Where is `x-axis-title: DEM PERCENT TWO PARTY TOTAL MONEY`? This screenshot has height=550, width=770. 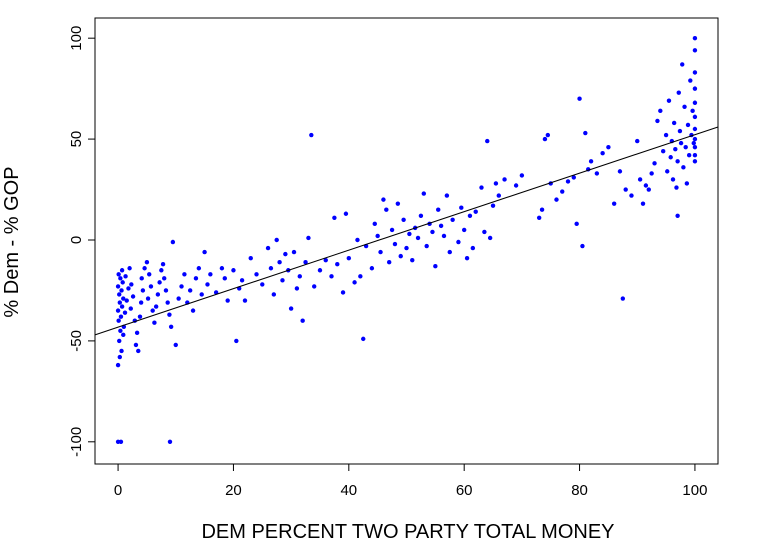
x-axis-title: DEM PERCENT TWO PARTY TOTAL MONEY is located at coordinates (407, 532).